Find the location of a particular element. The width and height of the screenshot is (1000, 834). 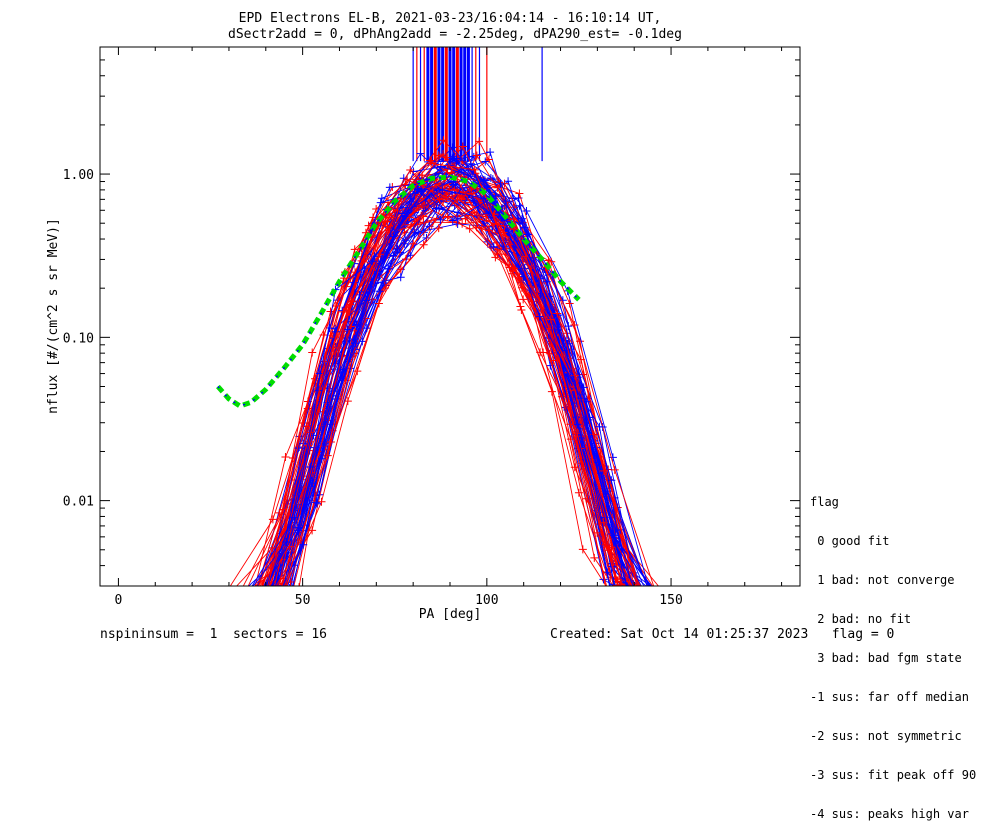

legend-item: 0 good fit is located at coordinates (850, 541).